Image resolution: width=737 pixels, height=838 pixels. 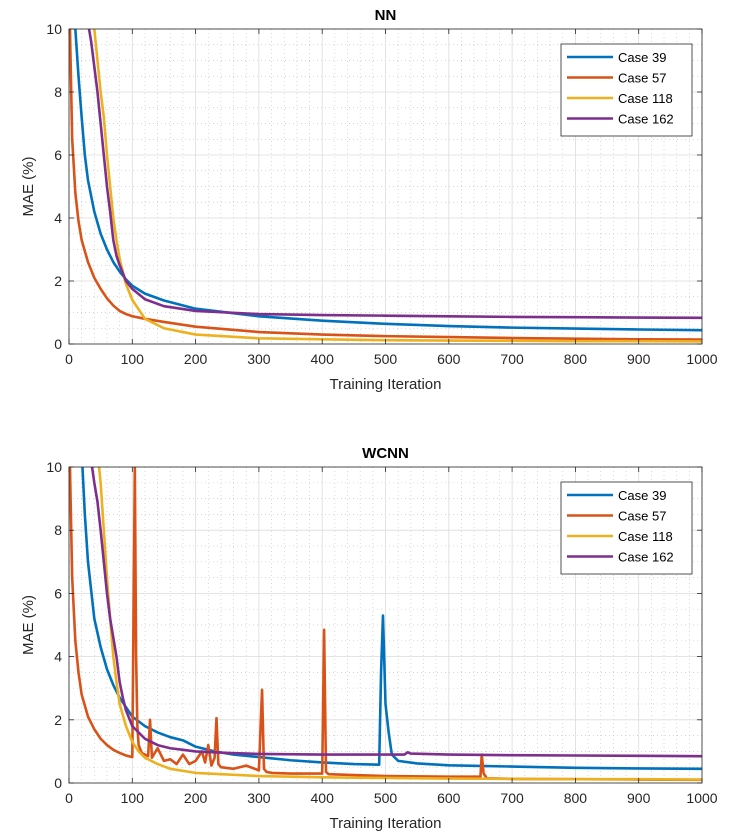 What do you see at coordinates (133, 798) in the screenshot?
I see `wcnn-xtick-label: 100` at bounding box center [133, 798].